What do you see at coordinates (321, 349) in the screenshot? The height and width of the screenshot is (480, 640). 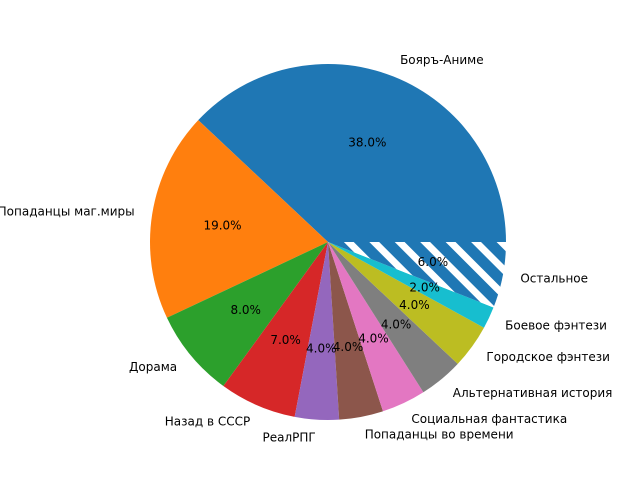 I see `percent-label-slice-5: 4.0%` at bounding box center [321, 349].